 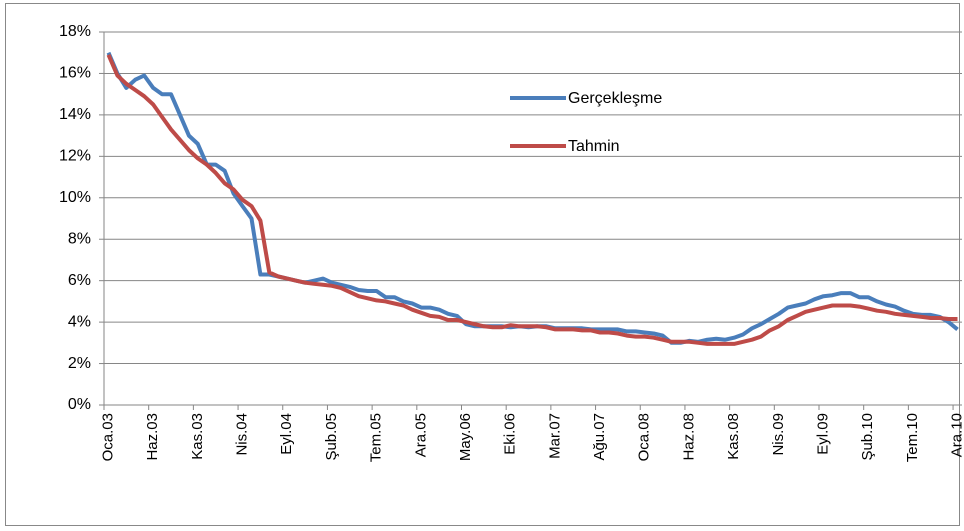 I want to click on x-tick-label: Haz.08, so click(x=688, y=437).